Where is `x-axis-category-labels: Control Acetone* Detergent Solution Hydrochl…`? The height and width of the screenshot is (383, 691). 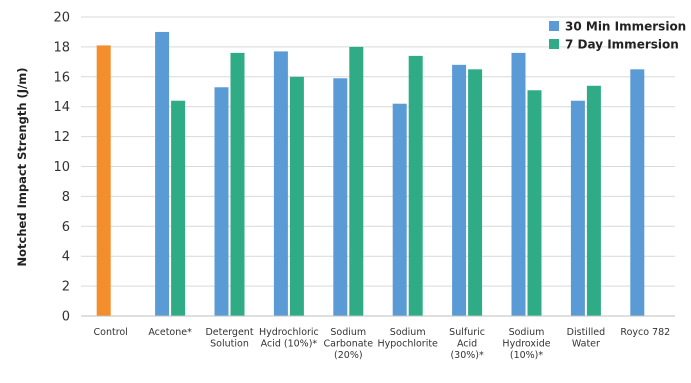
x-axis-category-labels: Control Acetone* Detergent Solution Hydrochl… is located at coordinates (382, 344).